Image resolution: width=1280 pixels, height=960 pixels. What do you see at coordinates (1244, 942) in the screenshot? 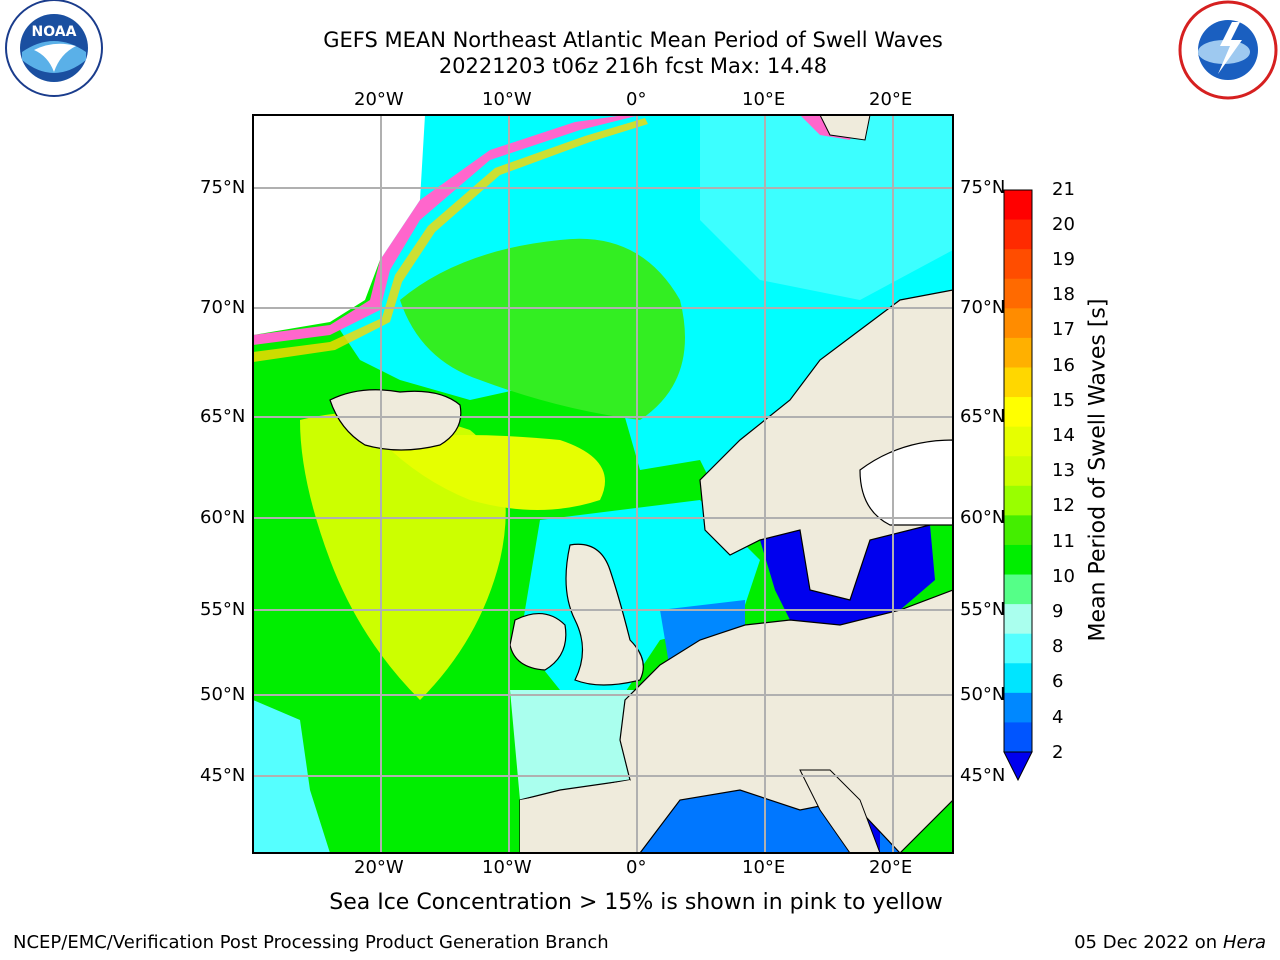
I see `footer-machine: Hera` at bounding box center [1244, 942].